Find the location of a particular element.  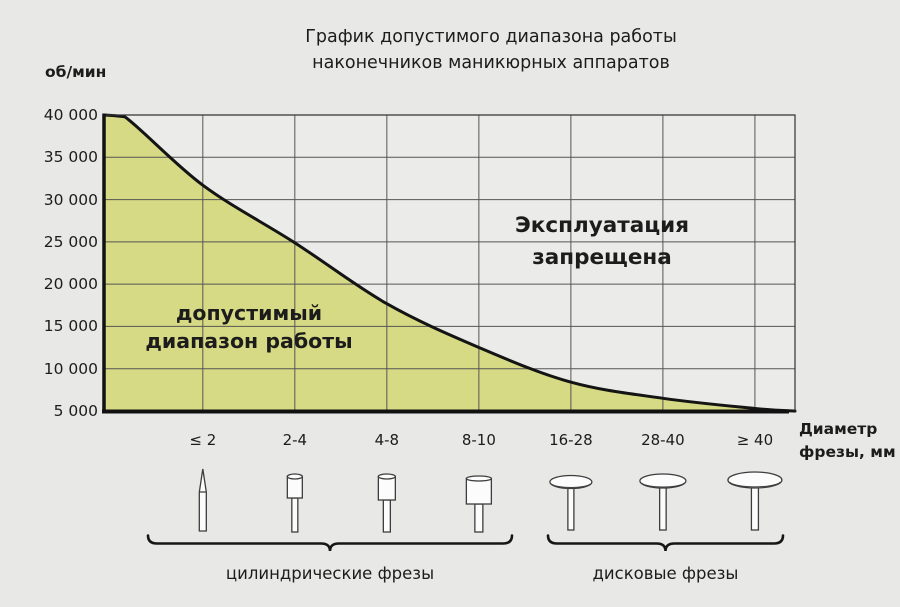

chart-title-line2: наконечников маникюрных аппаратов is located at coordinates (491, 63).